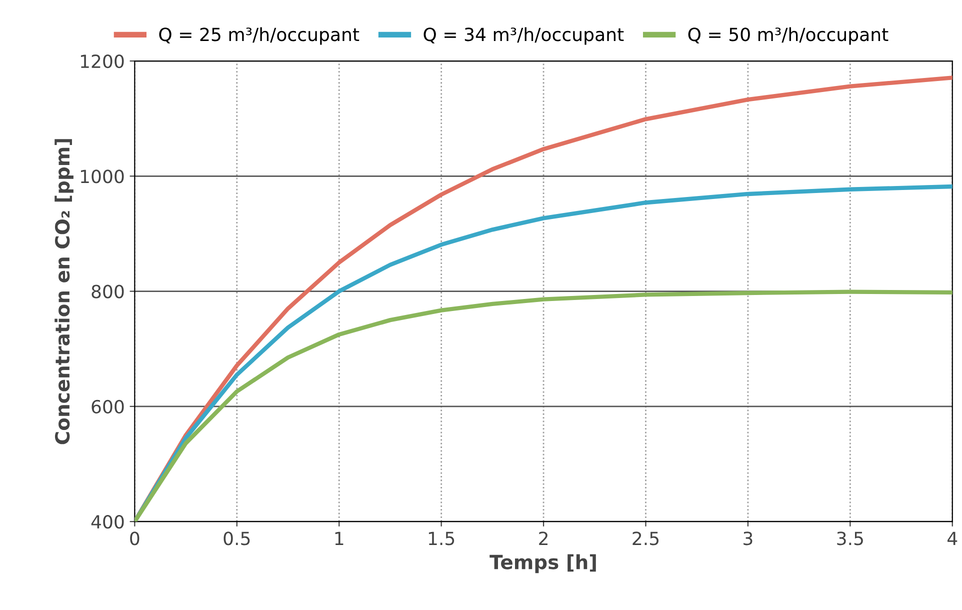 The image size is (962, 610). I want to click on y-axis-title: Concentration en CO₂ [ppm], so click(64, 291).